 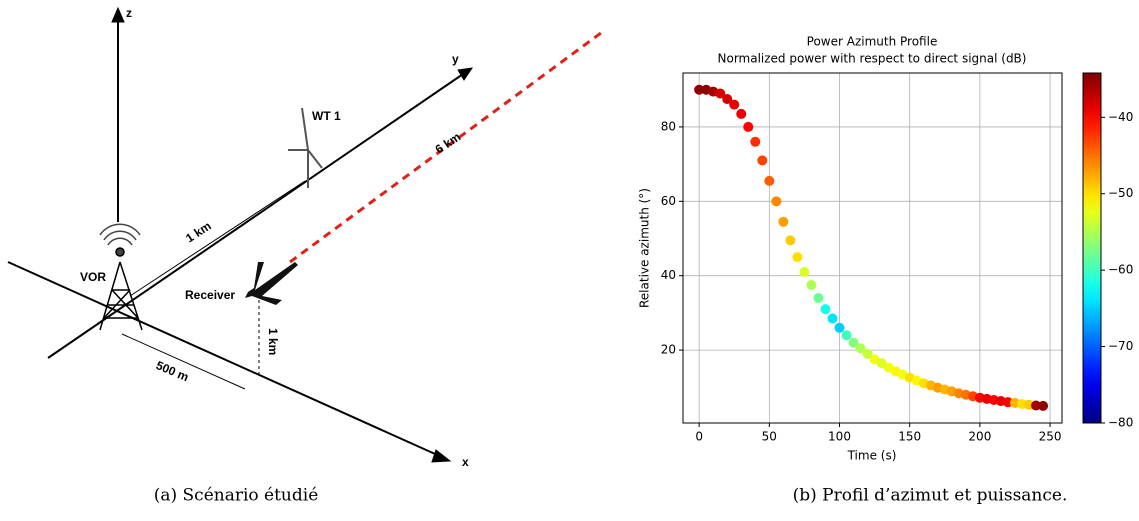 I want to click on aircraft, so click(x=271, y=283).